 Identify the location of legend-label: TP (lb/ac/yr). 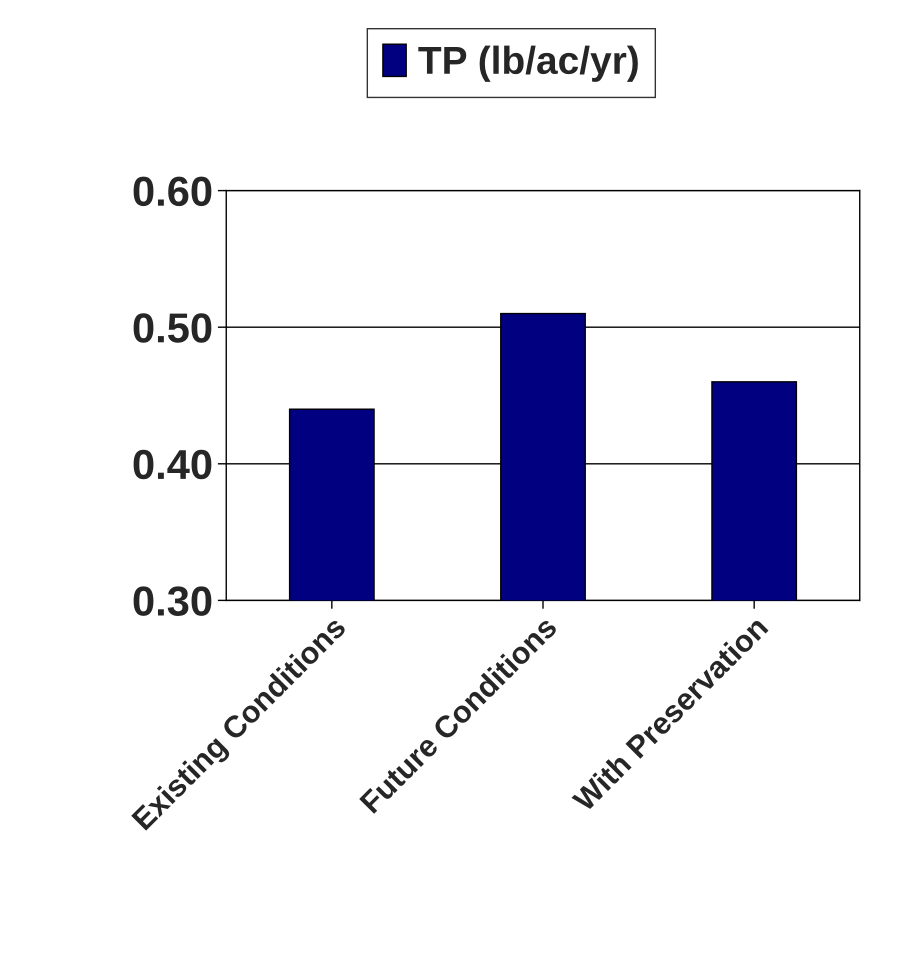
(528, 64).